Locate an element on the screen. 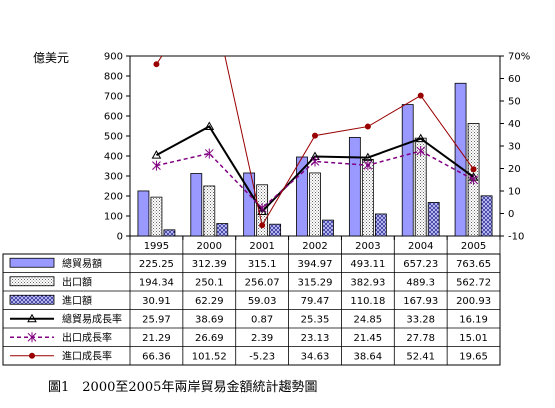 This screenshot has width=555, height=408. table-cell: 225.25 is located at coordinates (156, 264).